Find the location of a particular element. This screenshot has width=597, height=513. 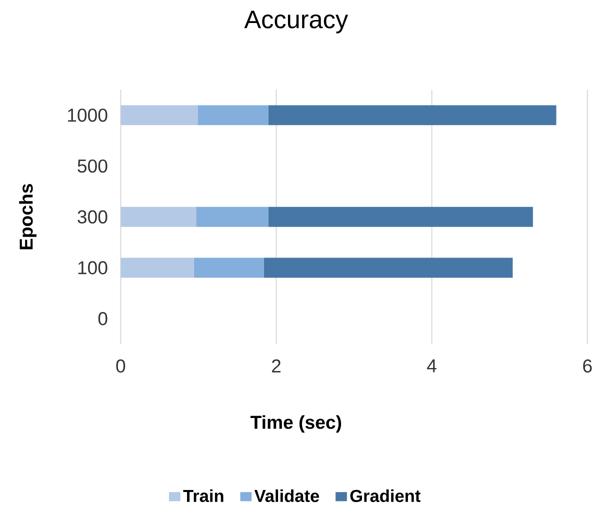

y-axis-title: Epochs is located at coordinates (27, 217).